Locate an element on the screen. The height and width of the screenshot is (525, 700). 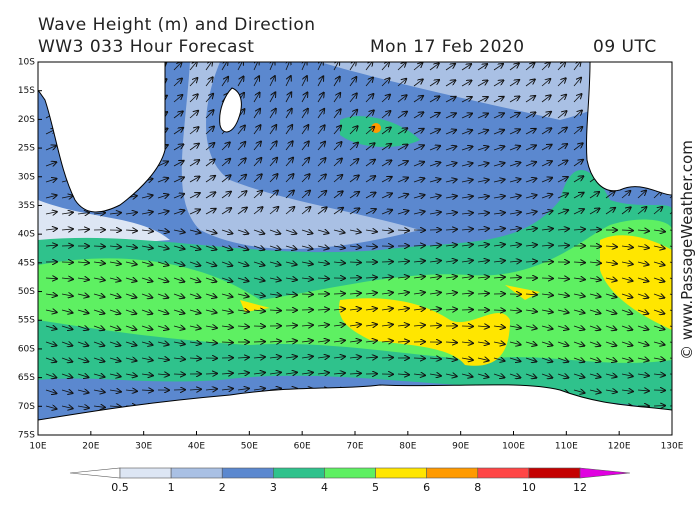
lat-label: 45S is located at coordinates (26, 263).